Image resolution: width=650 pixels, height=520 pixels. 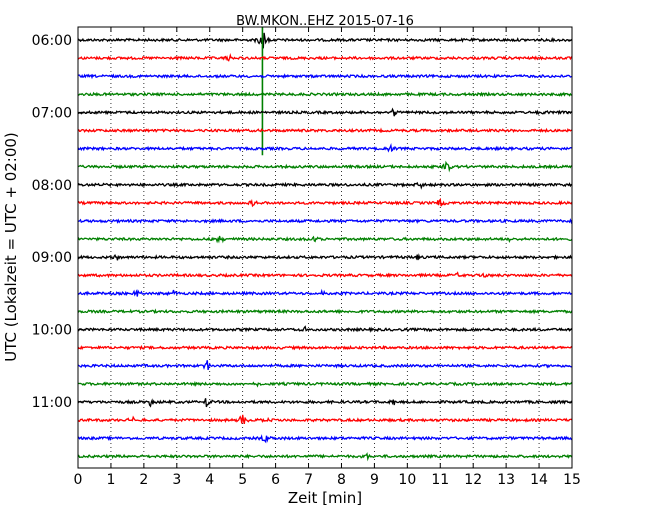 What do you see at coordinates (539, 480) in the screenshot?
I see `x-tick-label: 14` at bounding box center [539, 480].